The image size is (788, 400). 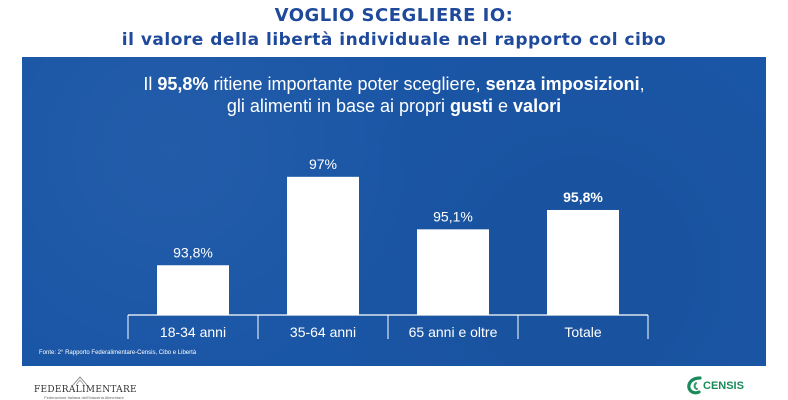 What do you see at coordinates (453, 216) in the screenshot?
I see `data-label-3: 95,1%` at bounding box center [453, 216].